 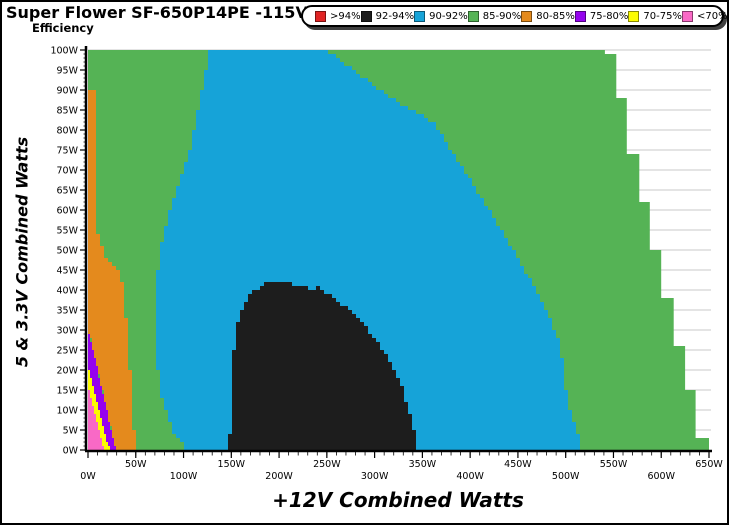 What do you see at coordinates (68, 351) in the screenshot?
I see `y-tick-label: 25W` at bounding box center [68, 351].